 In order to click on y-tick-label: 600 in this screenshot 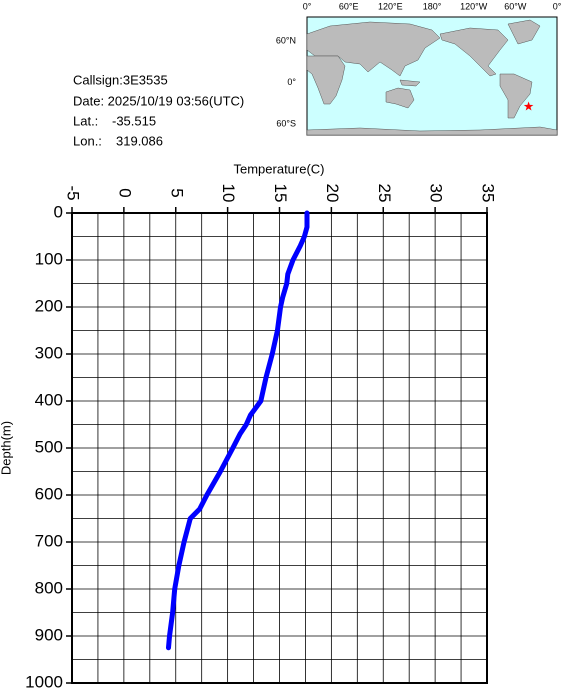, I will do `click(49, 493)`.